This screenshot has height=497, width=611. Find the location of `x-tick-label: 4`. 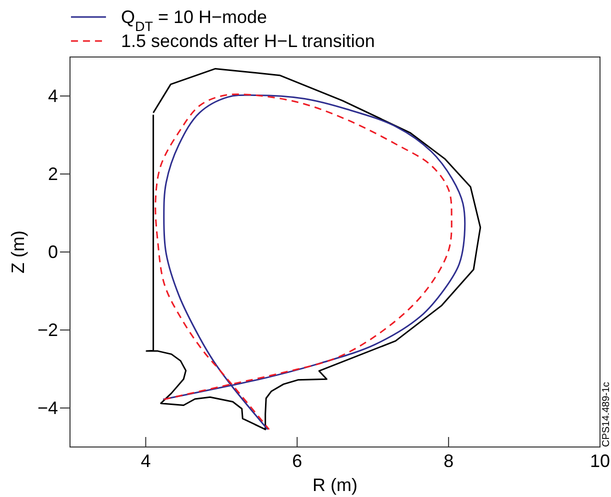

x-tick-label: 4 is located at coordinates (145, 461).